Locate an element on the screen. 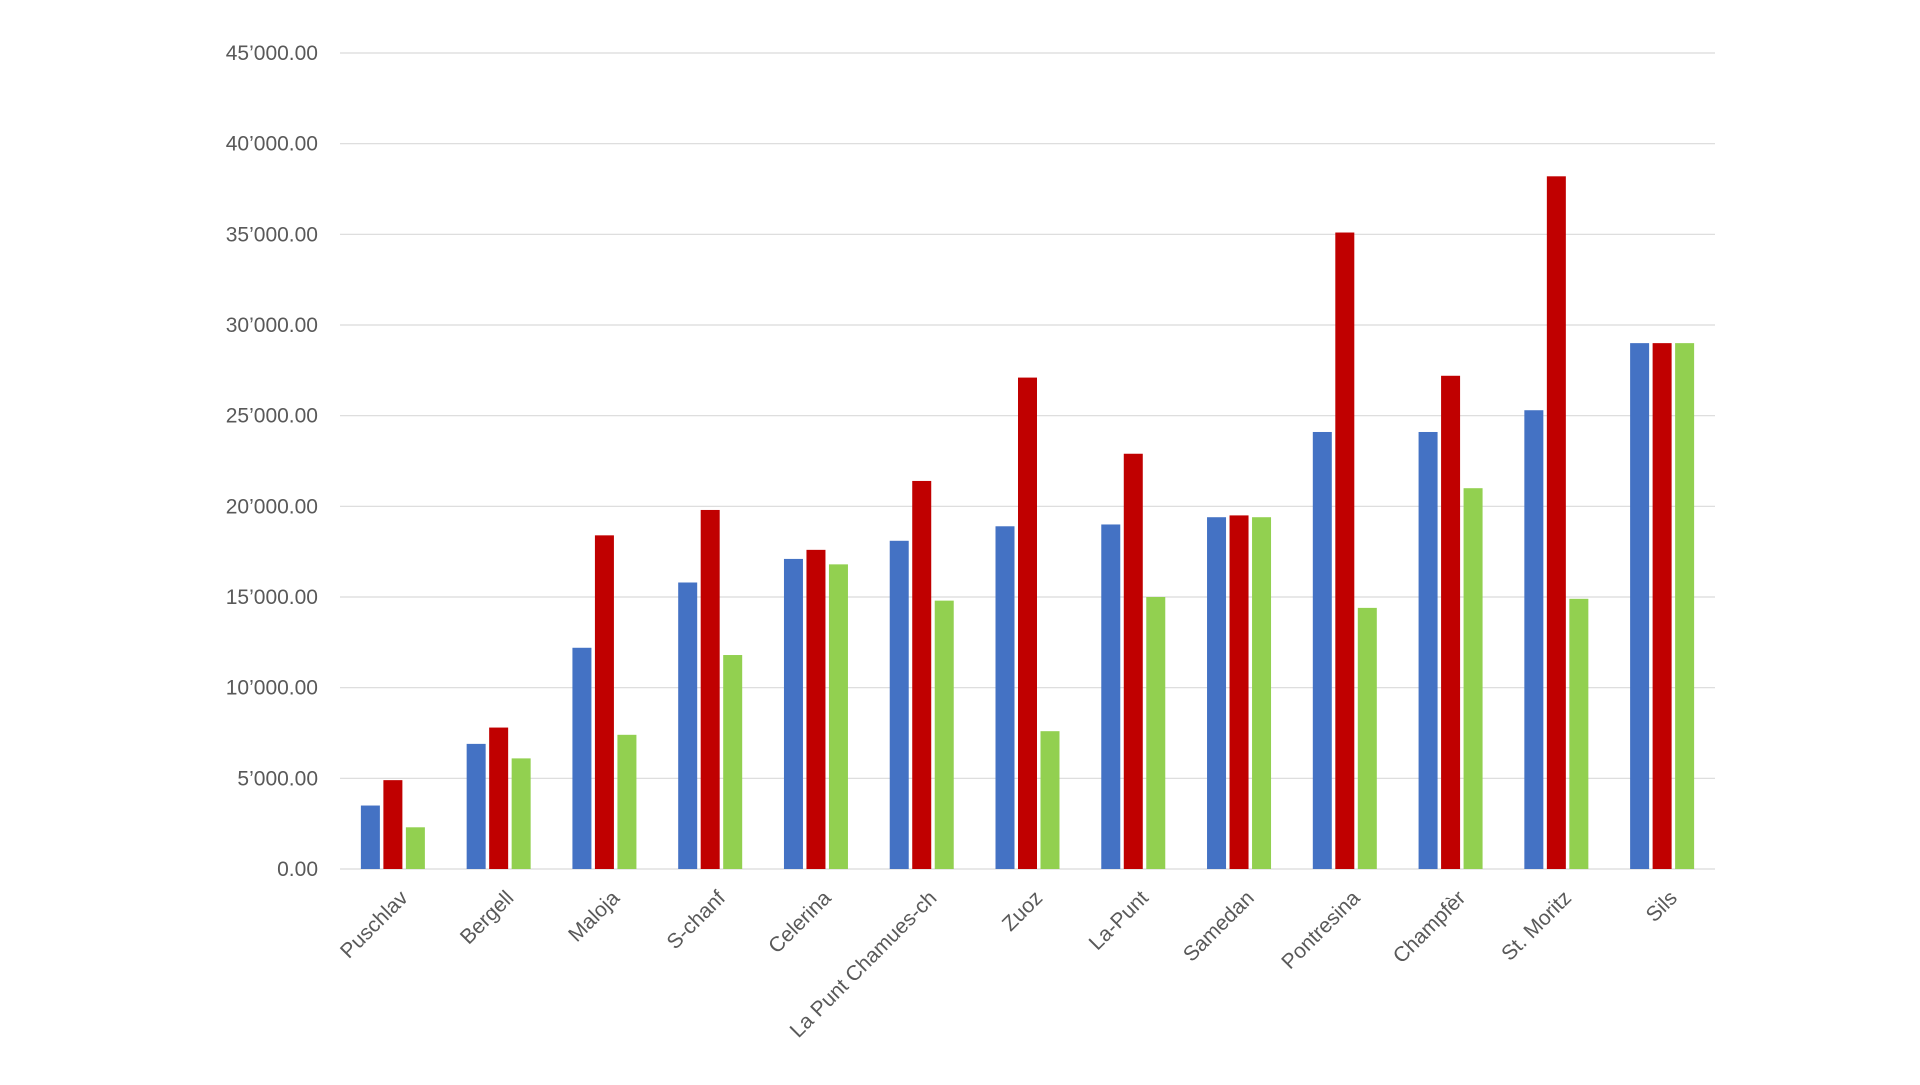 Image resolution: width=1920 pixels, height=1085 pixels. bar-series-1-pontresina is located at coordinates (1322, 650).